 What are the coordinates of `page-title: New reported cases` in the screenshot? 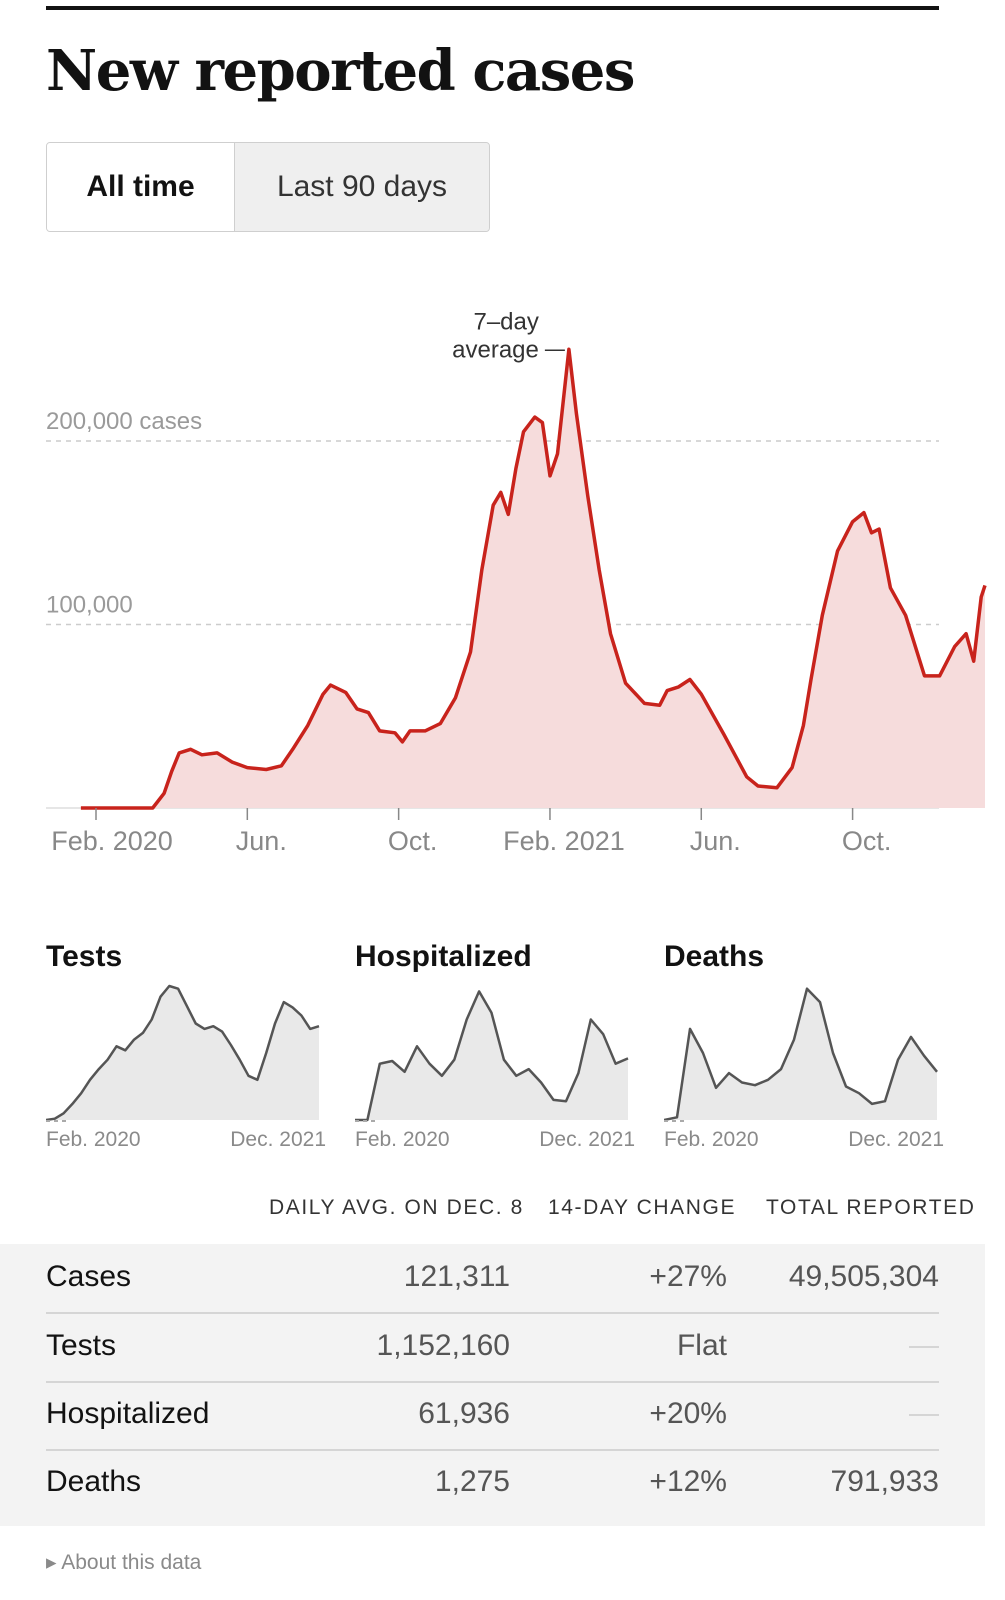 It's located at (340, 71).